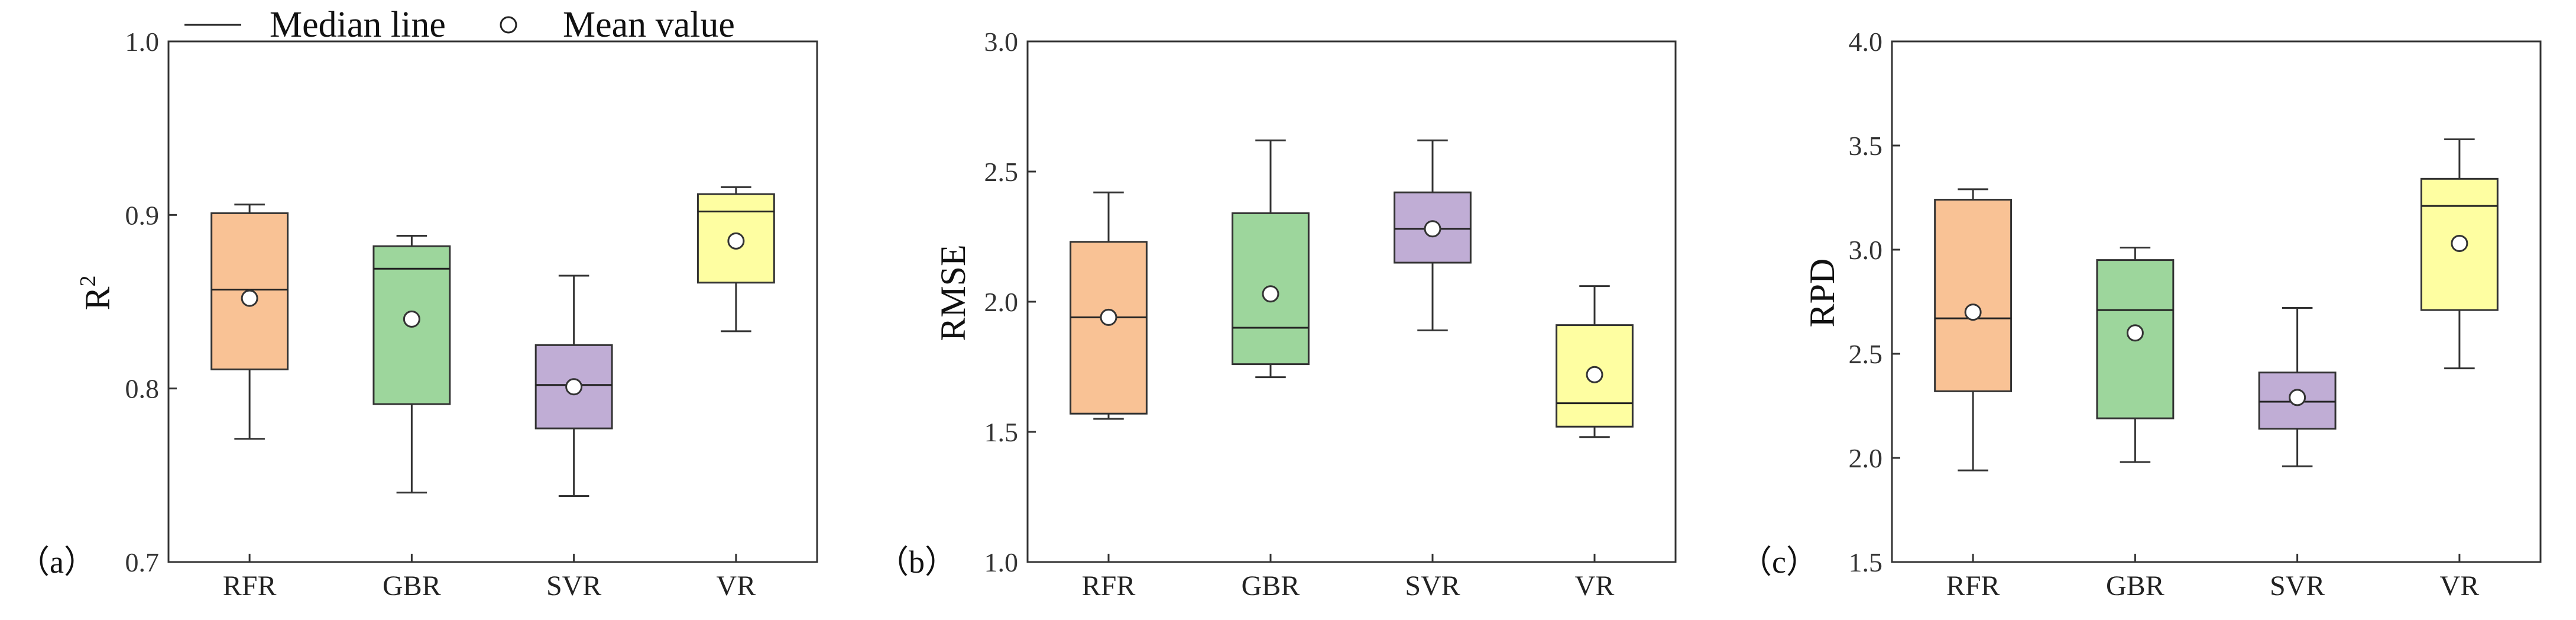  What do you see at coordinates (1973, 312) in the screenshot?
I see `panel-c-rfr-mean` at bounding box center [1973, 312].